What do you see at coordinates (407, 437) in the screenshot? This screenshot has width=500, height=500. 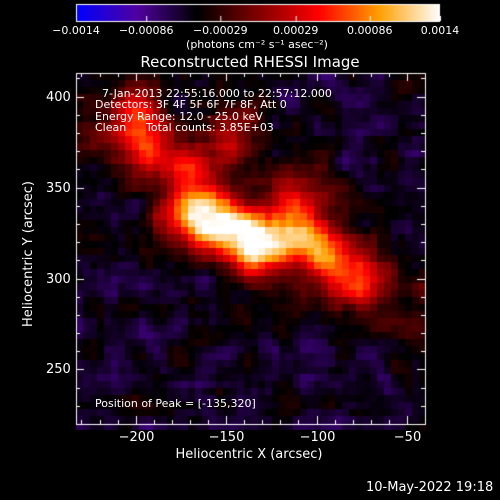 I see `x-tick-label: −50` at bounding box center [407, 437].